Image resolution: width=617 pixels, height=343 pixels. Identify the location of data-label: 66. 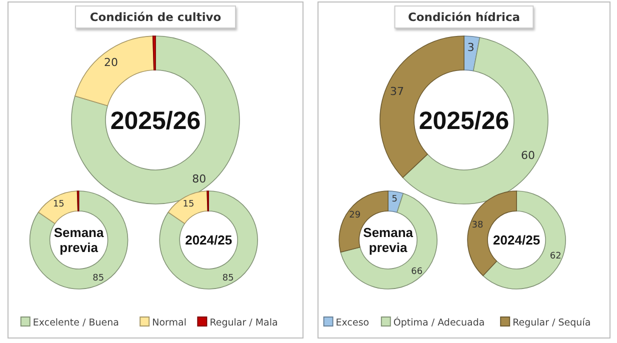
(417, 271).